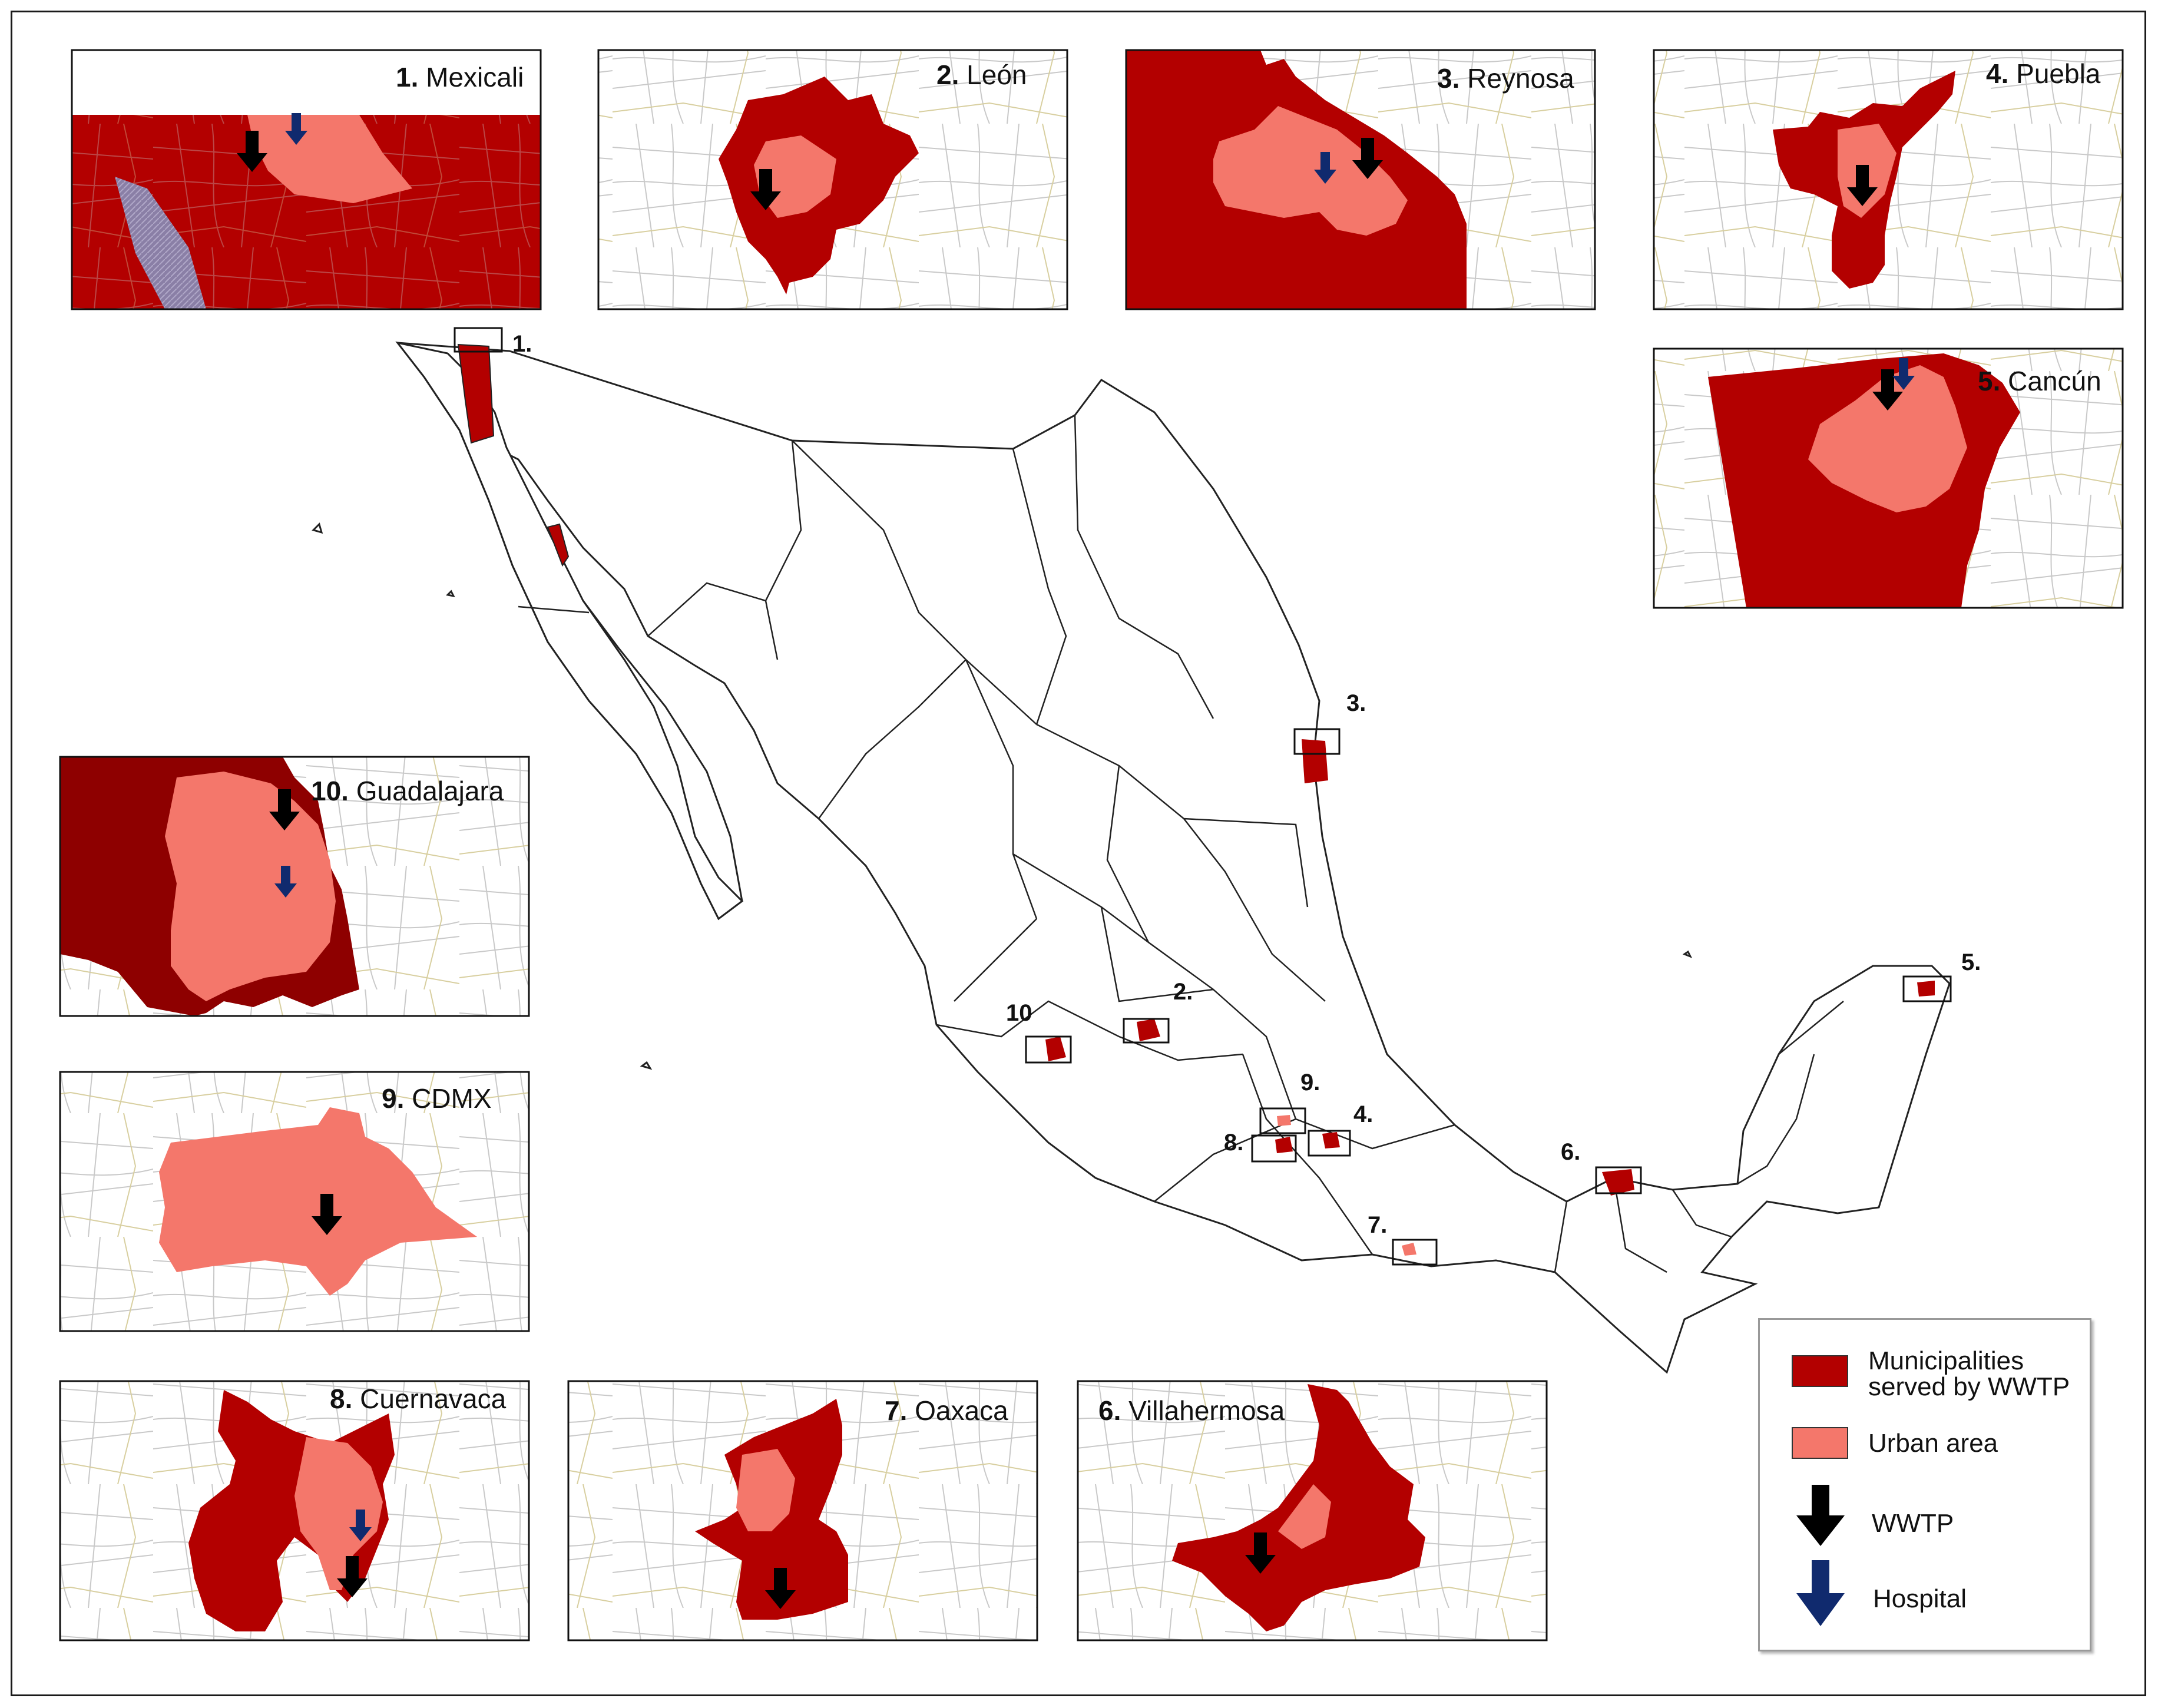 The image size is (2158, 1708). Describe the element at coordinates (295, 1511) in the screenshot. I see `inset-cuernavaca` at that location.